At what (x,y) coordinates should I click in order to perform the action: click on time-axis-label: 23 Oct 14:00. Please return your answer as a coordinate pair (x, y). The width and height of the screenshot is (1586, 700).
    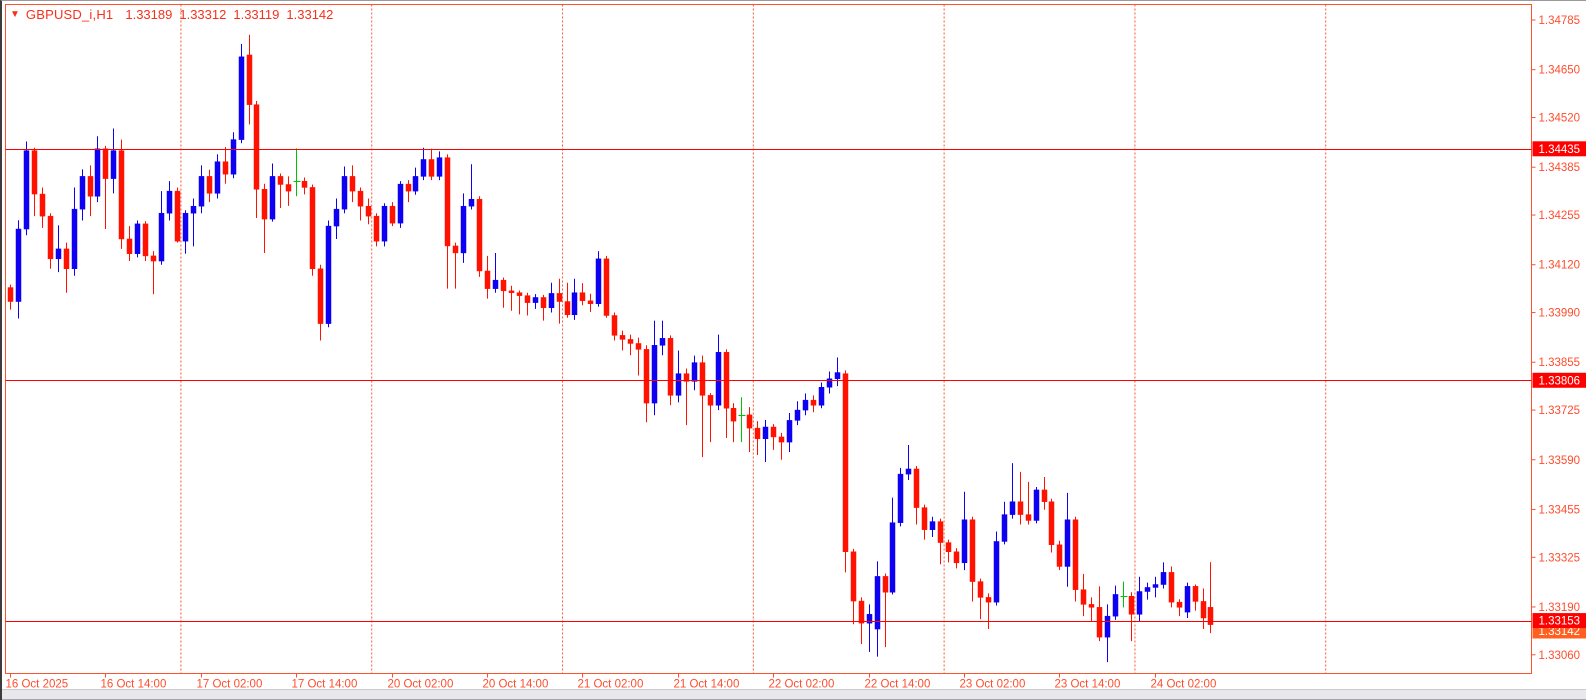
    Looking at the image, I should click on (1088, 685).